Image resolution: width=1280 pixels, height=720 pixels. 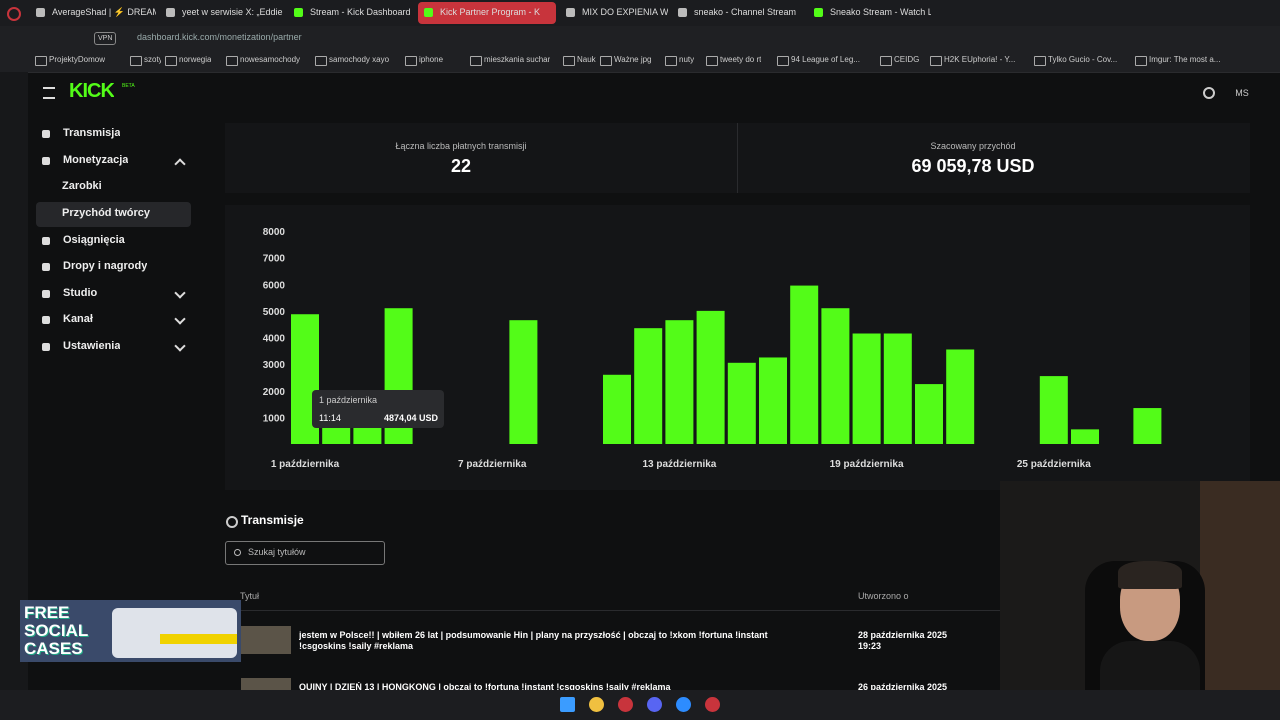 I want to click on bookmark-label: tweety do rt, so click(x=741, y=59).